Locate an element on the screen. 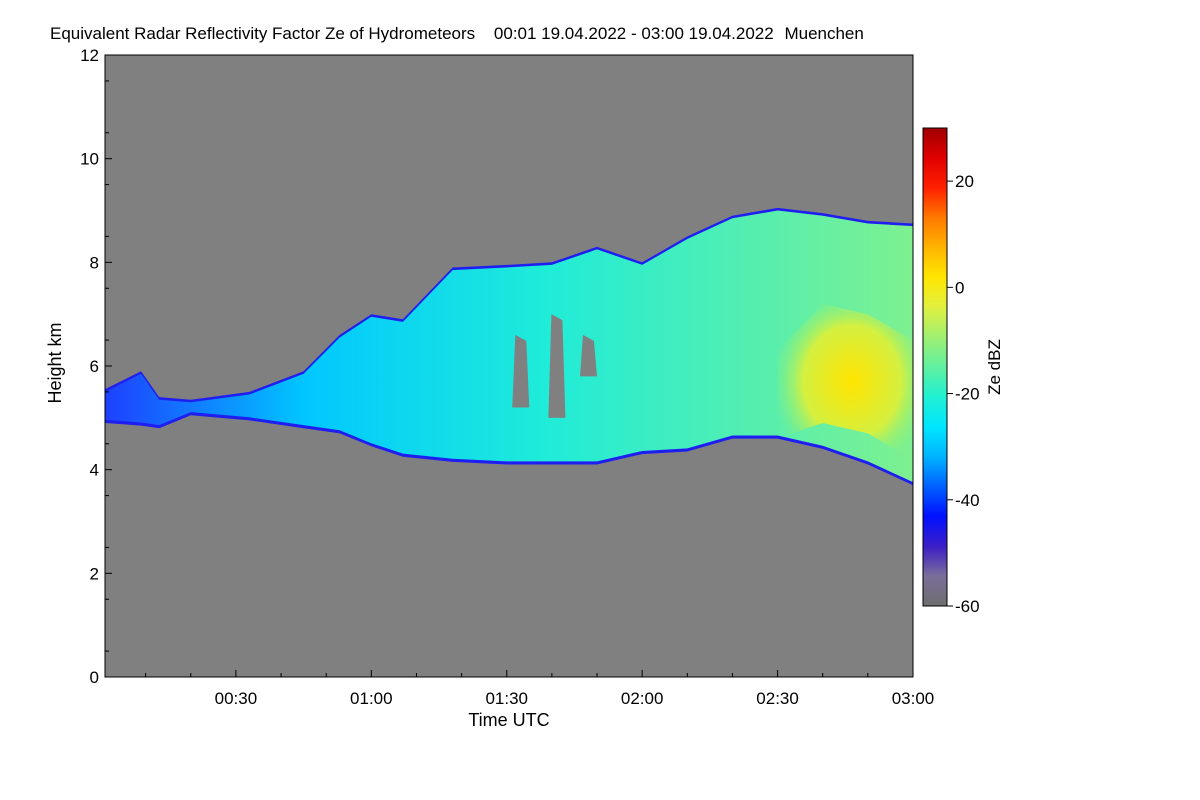  x-tick-label: 02:30 is located at coordinates (777, 698).